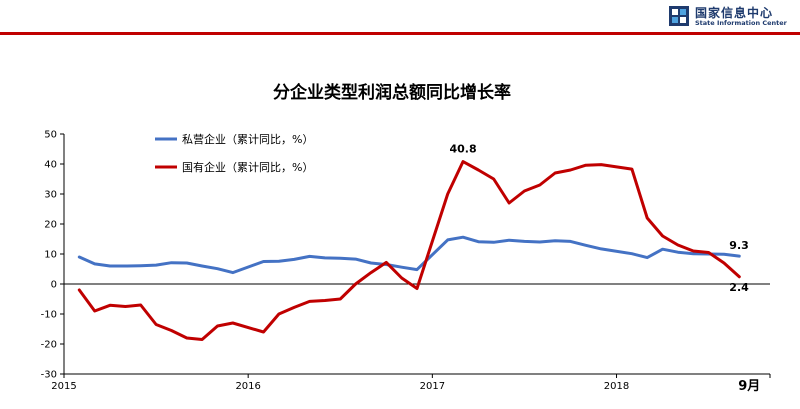 This screenshot has height=409, width=800. I want to click on header-bar, so click(400, 15).